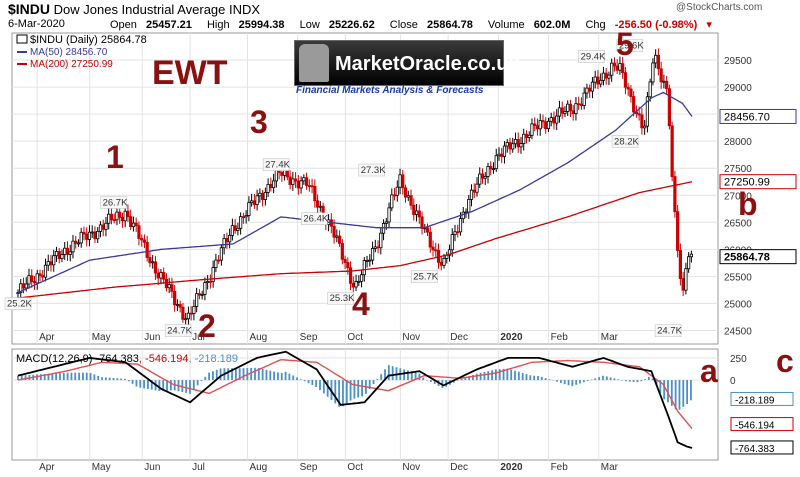 This screenshot has height=477, width=800. What do you see at coordinates (340, 298) in the screenshot?
I see `price-label-box` at bounding box center [340, 298].